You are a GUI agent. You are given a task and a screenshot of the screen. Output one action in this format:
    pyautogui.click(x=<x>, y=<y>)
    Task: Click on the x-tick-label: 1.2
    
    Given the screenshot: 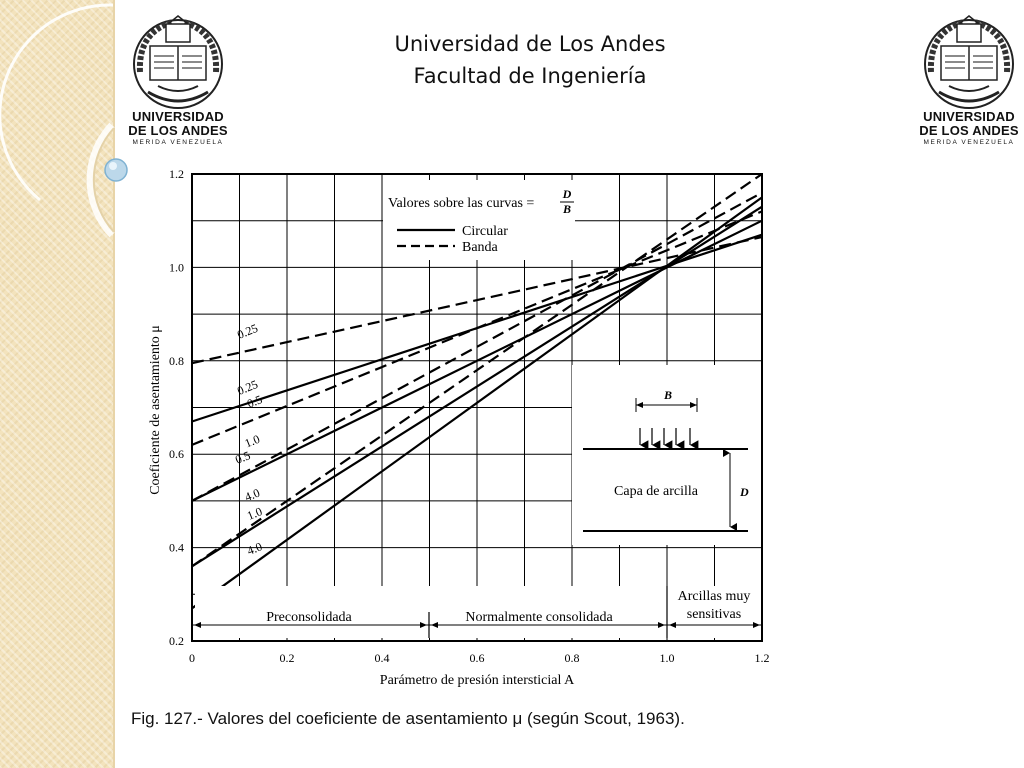 What is the action you would take?
    pyautogui.click(x=762, y=658)
    